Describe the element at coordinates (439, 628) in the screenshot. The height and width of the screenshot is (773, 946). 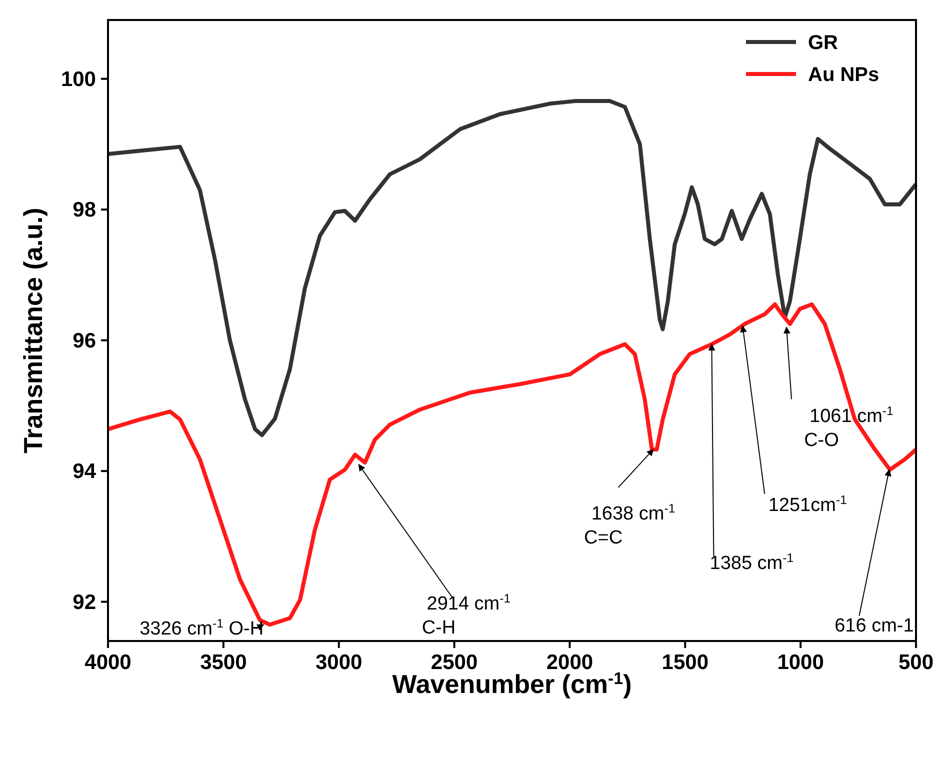
I see `annotation: C-H` at that location.